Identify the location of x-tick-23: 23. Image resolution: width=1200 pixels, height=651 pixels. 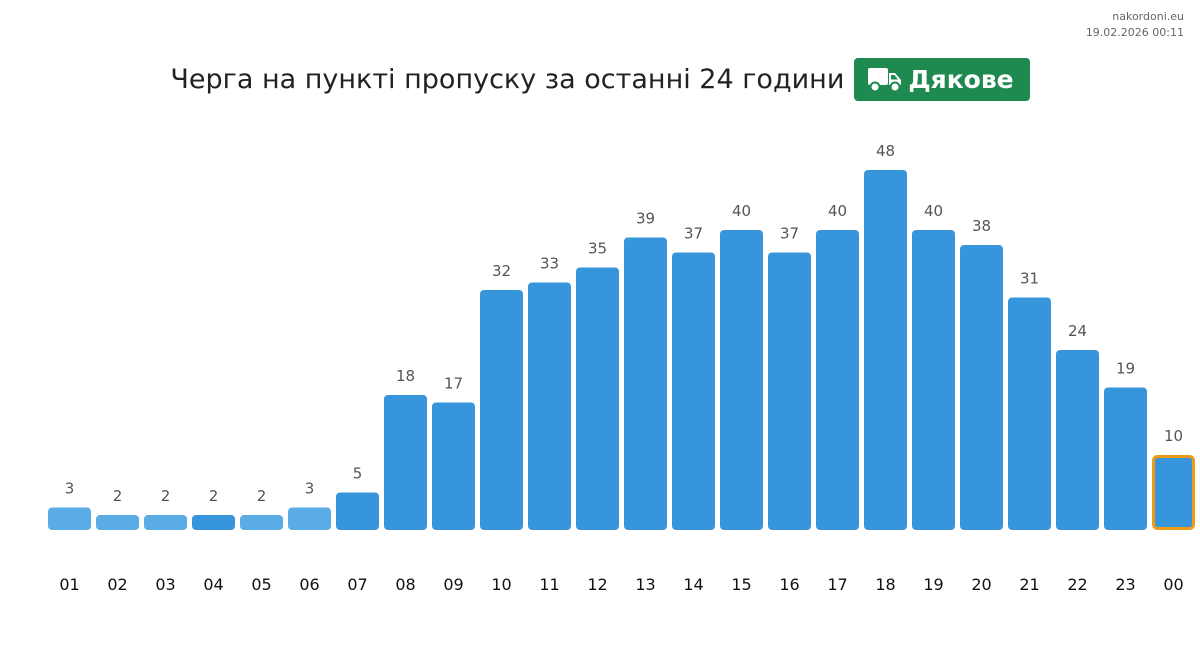
(1125, 584).